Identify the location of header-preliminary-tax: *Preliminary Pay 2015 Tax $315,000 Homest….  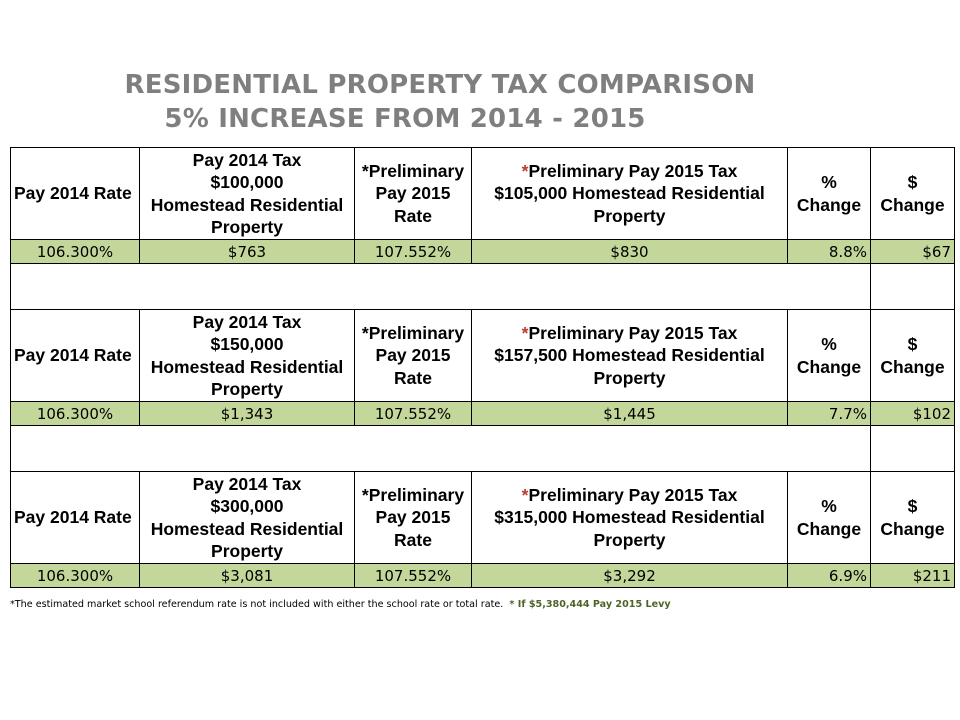
(629, 517).